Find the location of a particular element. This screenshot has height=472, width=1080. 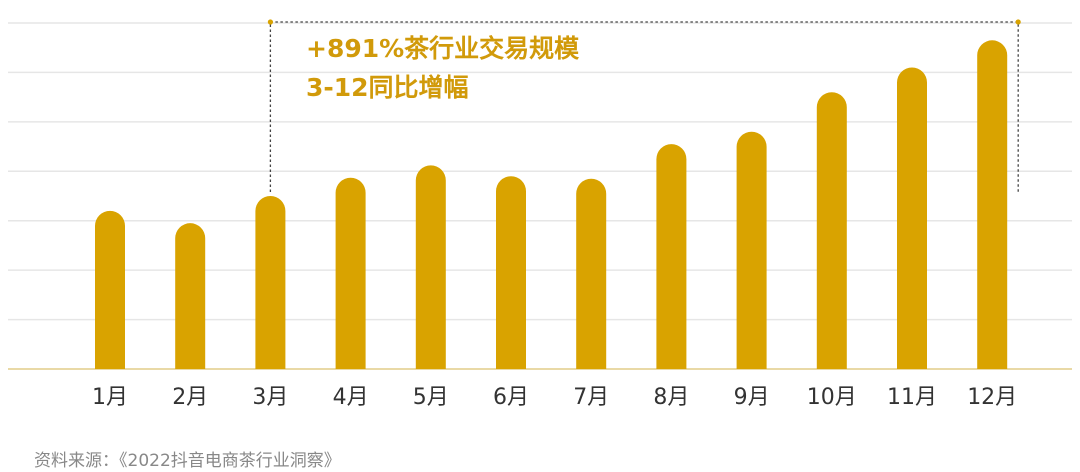

annotation-line-1: +891%茶行业交易规模 is located at coordinates (443, 48).